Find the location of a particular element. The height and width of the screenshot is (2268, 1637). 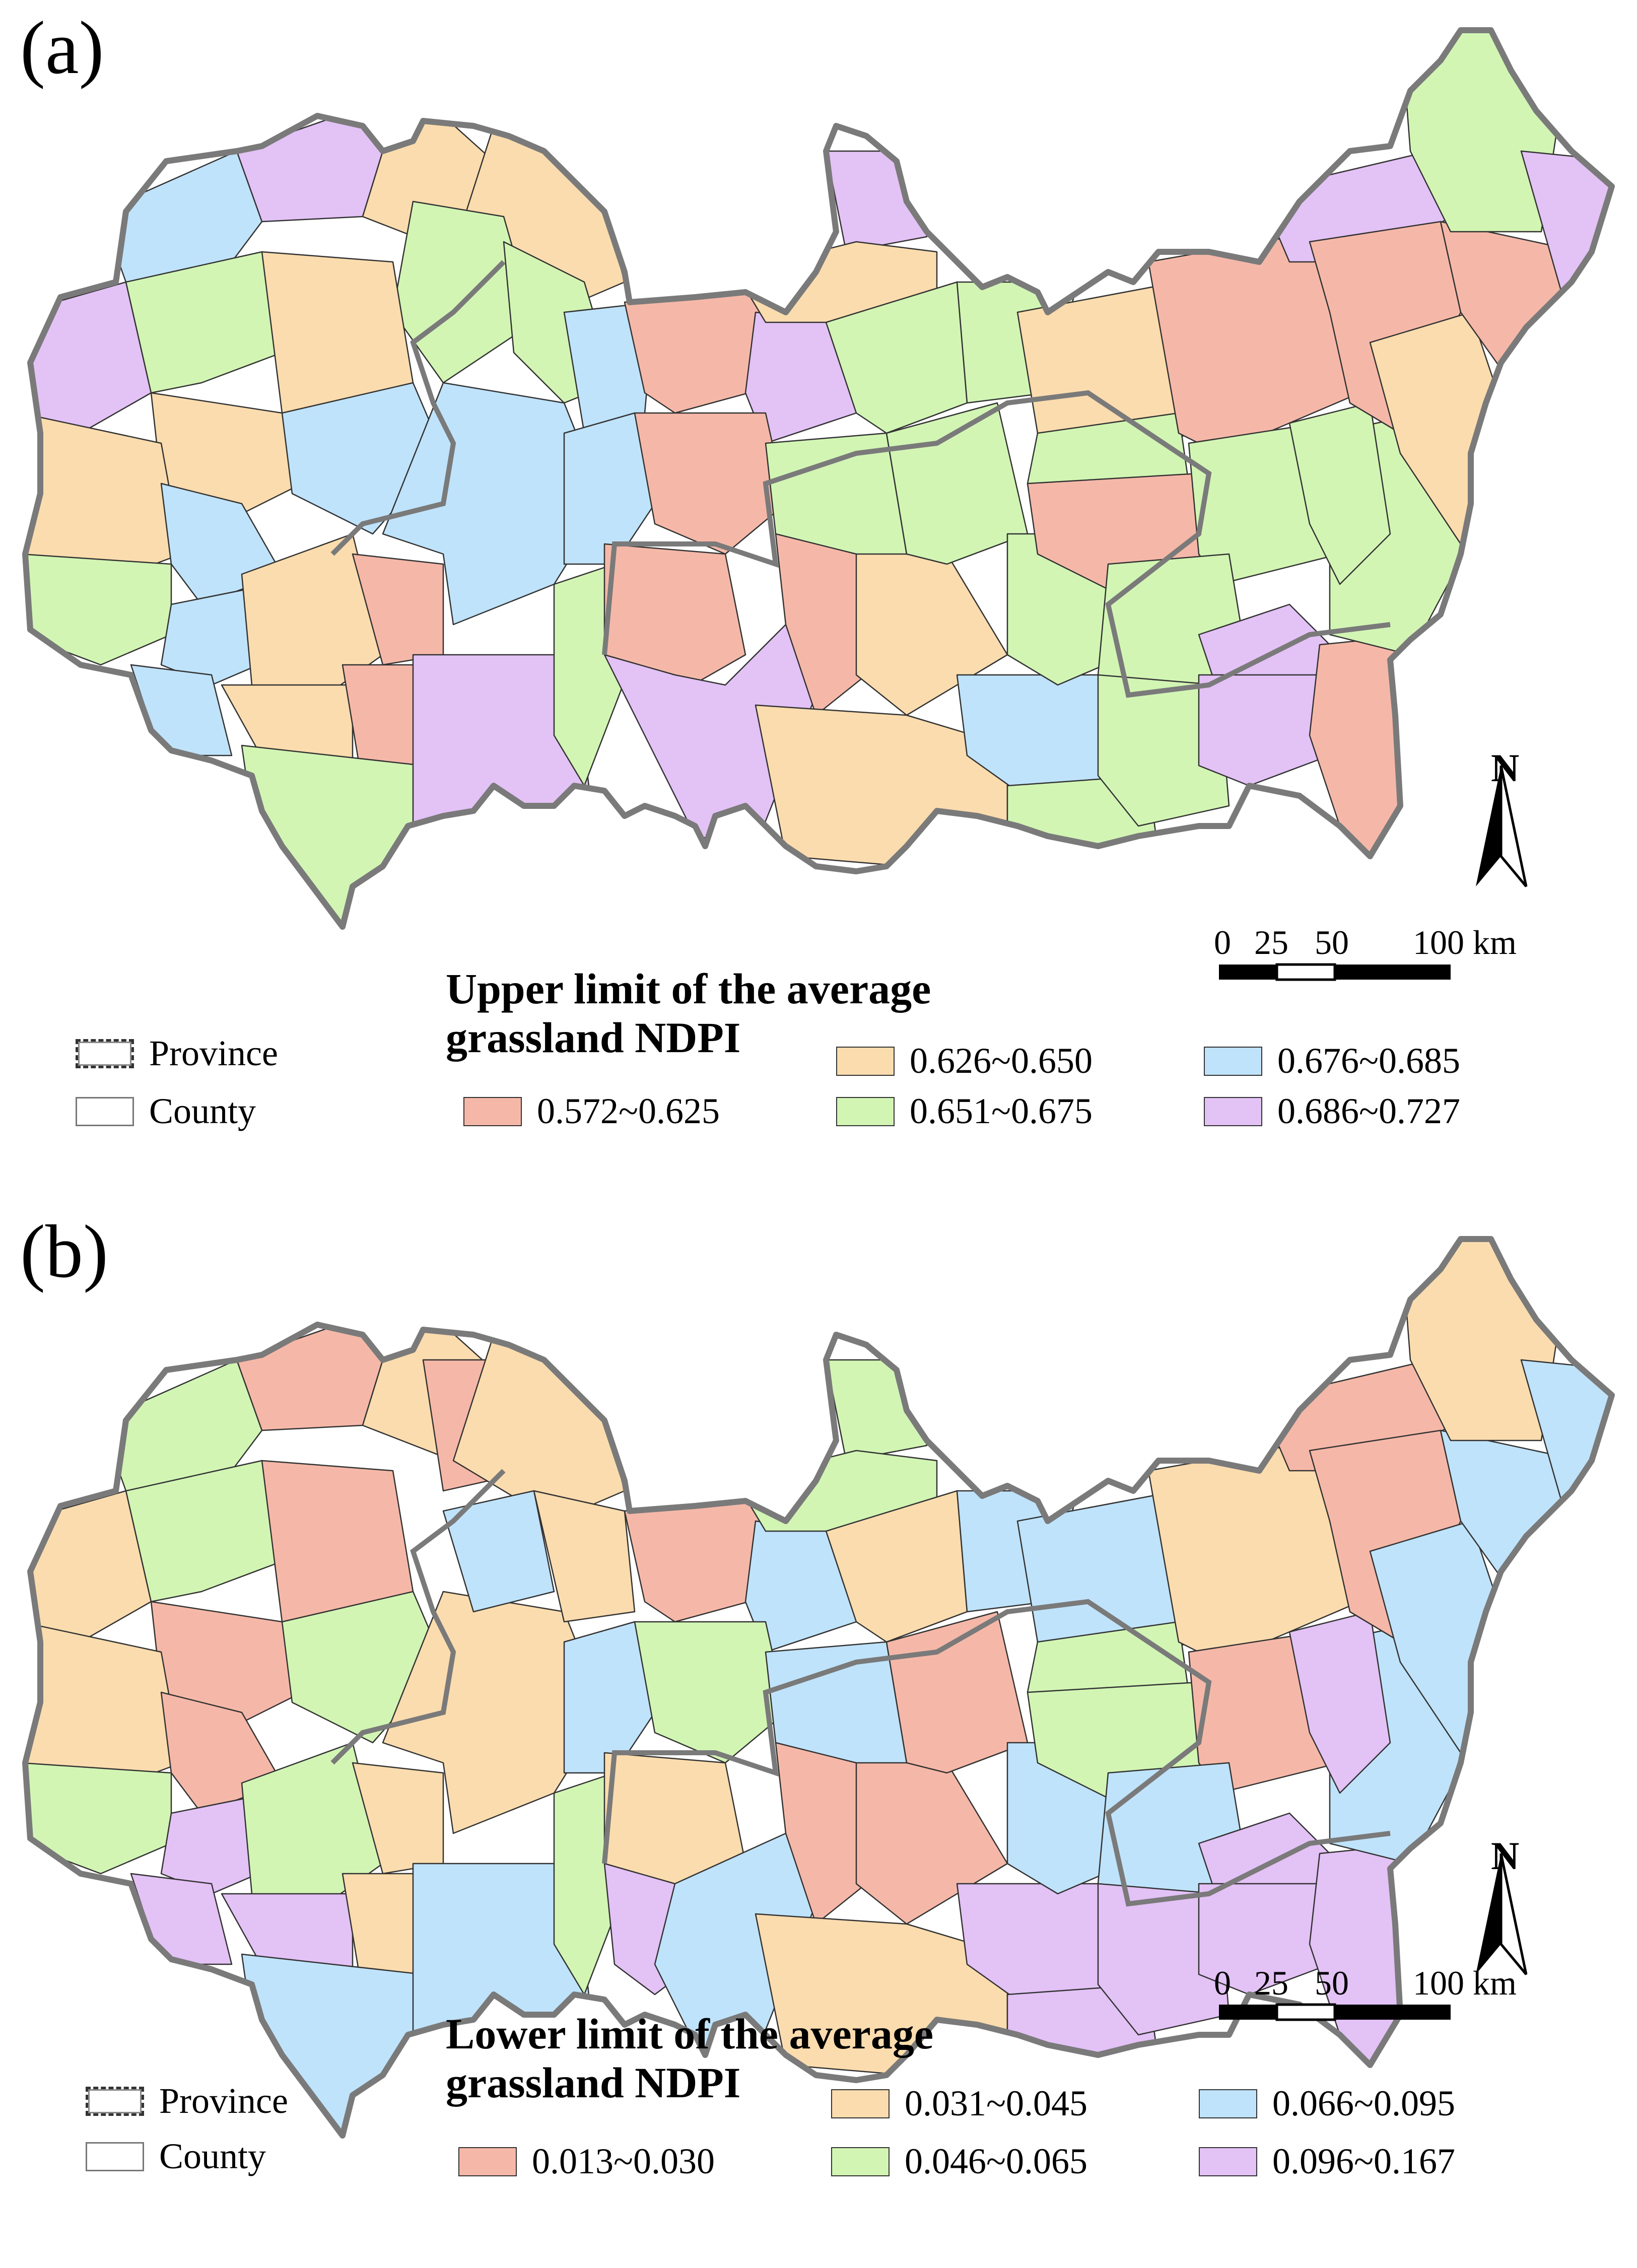

class-5-label: 0.096~0.167 is located at coordinates (1363, 2161).